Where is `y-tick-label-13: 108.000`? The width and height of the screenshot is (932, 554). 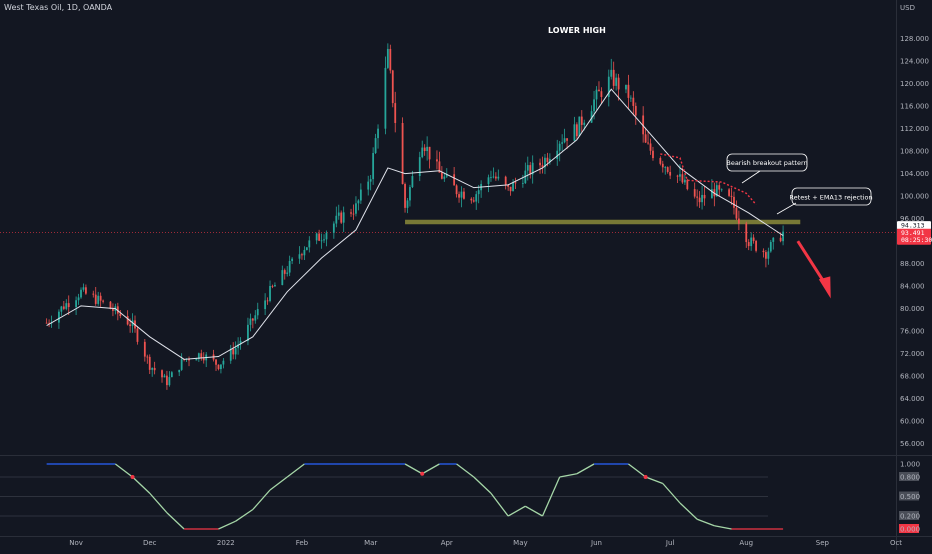
y-tick-label-13: 108.000 is located at coordinates (914, 152).